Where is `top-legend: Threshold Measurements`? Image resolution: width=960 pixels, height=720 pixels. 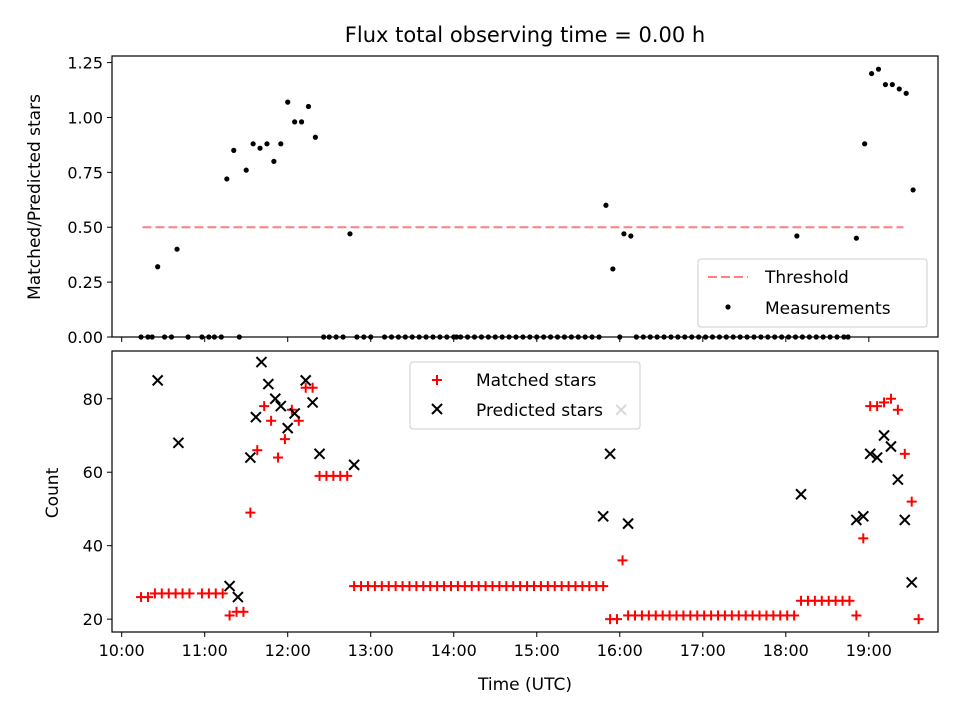
top-legend: Threshold Measurements is located at coordinates (812, 293).